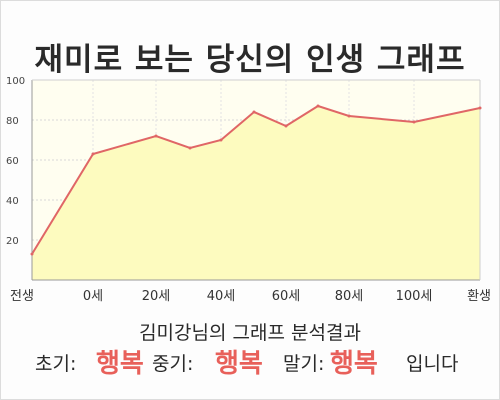 The width and height of the screenshot is (500, 400). What do you see at coordinates (349, 296) in the screenshot?
I see `x-tick-label: 80세` at bounding box center [349, 296].